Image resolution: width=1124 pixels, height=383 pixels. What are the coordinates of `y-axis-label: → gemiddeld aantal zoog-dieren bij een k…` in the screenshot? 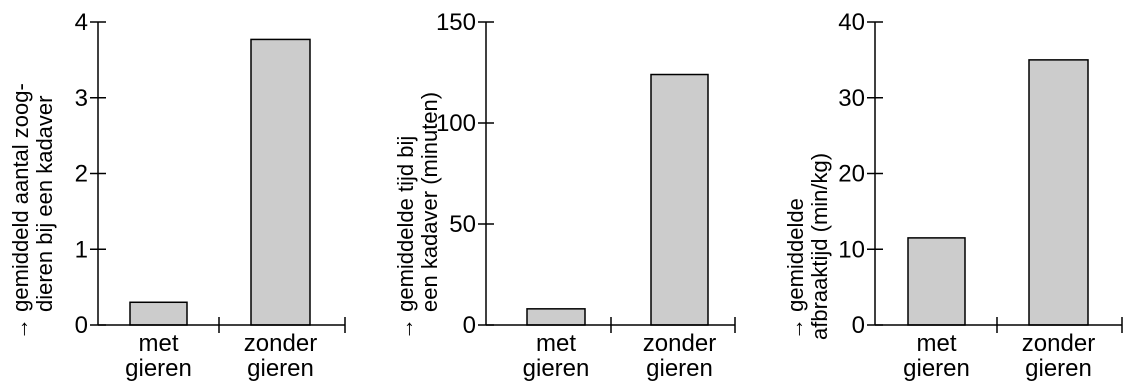 It's located at (32, 211).